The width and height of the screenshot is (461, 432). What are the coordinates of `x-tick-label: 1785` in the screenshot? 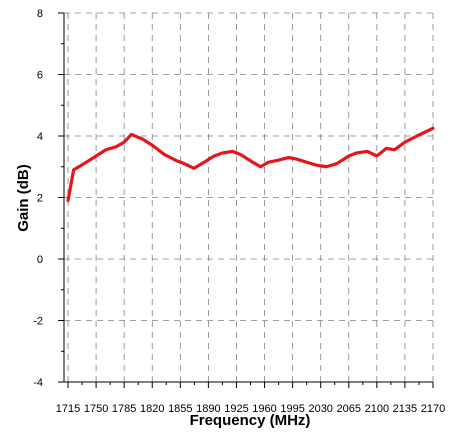 It's located at (124, 409).